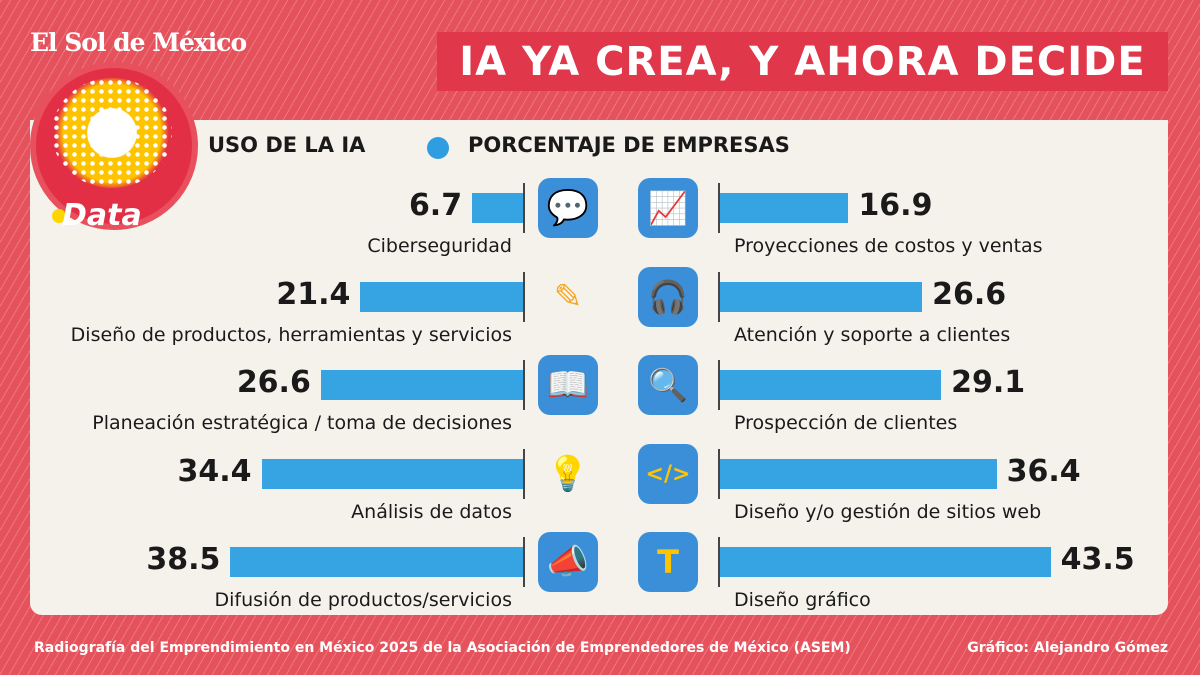 The image size is (1200, 675). What do you see at coordinates (568, 385) in the screenshot?
I see `book-chart-icon: 📖` at bounding box center [568, 385].